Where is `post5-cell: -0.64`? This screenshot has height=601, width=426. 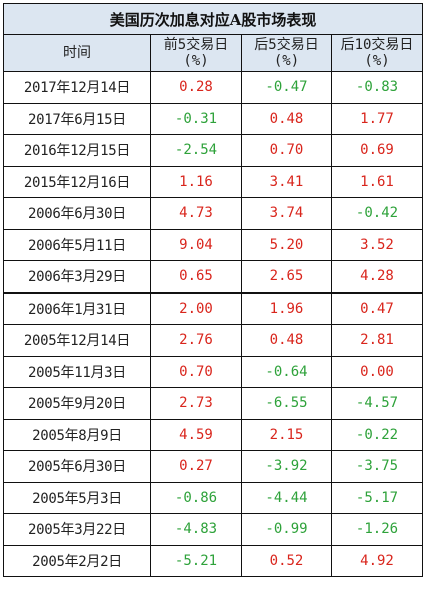 post5-cell: -0.64 is located at coordinates (286, 371).